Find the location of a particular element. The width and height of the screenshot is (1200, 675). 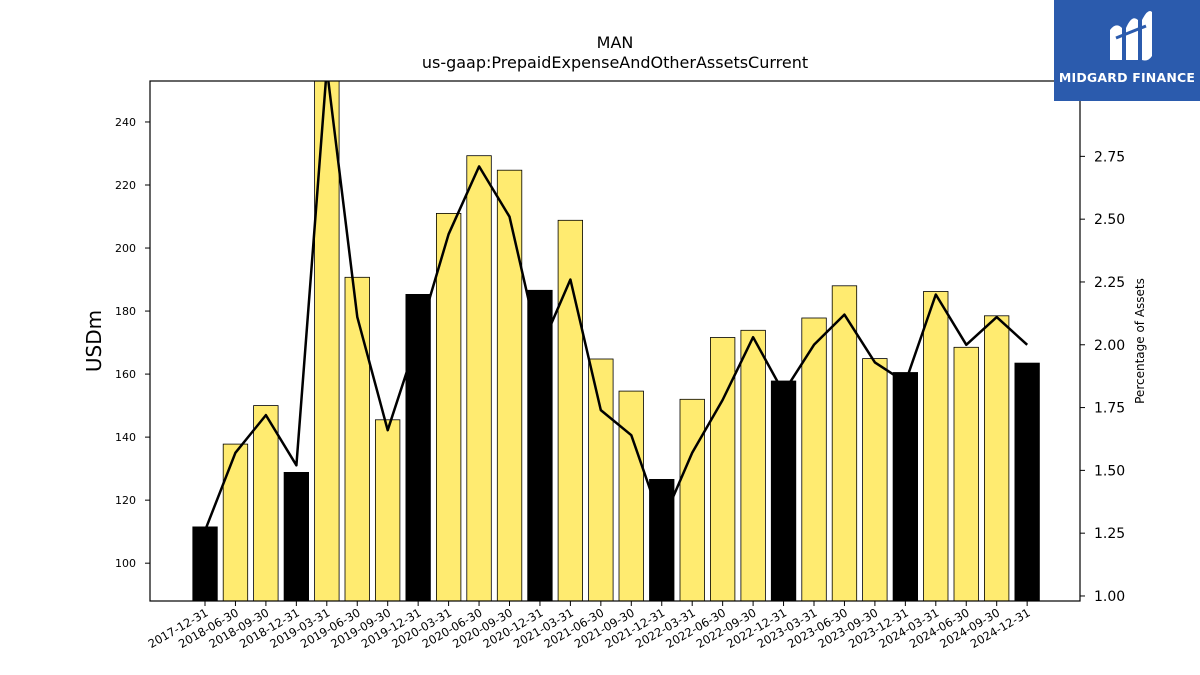

brand-logo: MIDGARD FINANCE is located at coordinates (1127, 50).